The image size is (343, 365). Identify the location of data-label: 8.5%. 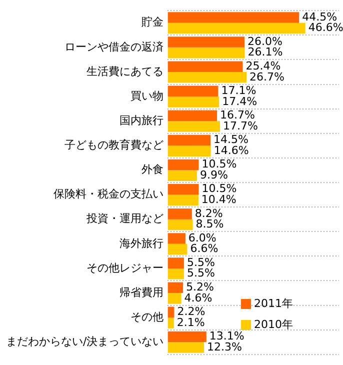
(210, 224).